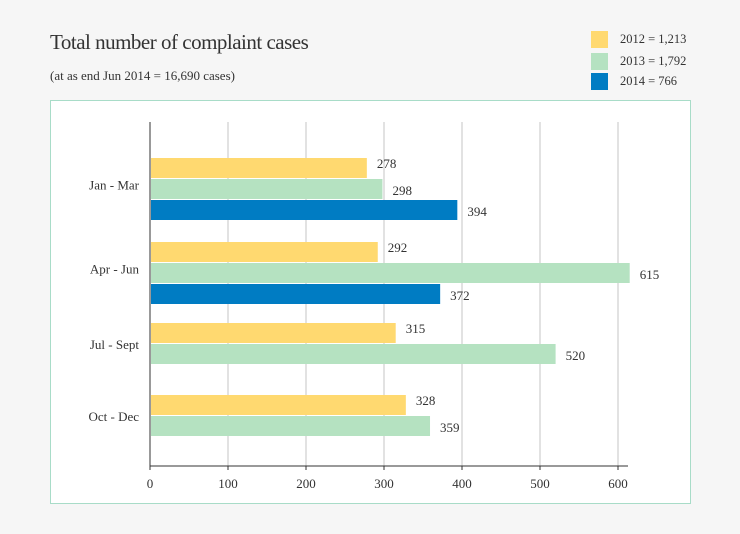  What do you see at coordinates (649, 80) in the screenshot?
I see `legend-label: 2014 = 766` at bounding box center [649, 80].